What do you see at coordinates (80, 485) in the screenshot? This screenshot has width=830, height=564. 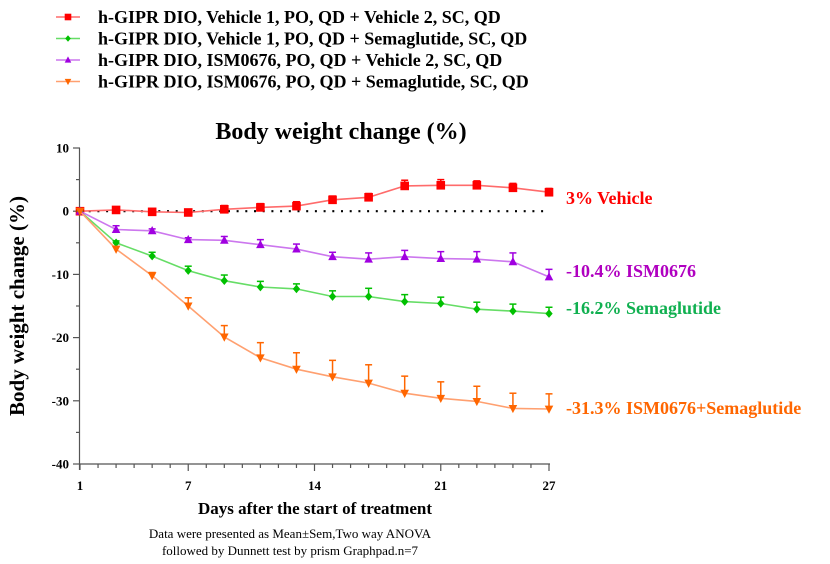 I see `x-tick-label: 1` at bounding box center [80, 485].